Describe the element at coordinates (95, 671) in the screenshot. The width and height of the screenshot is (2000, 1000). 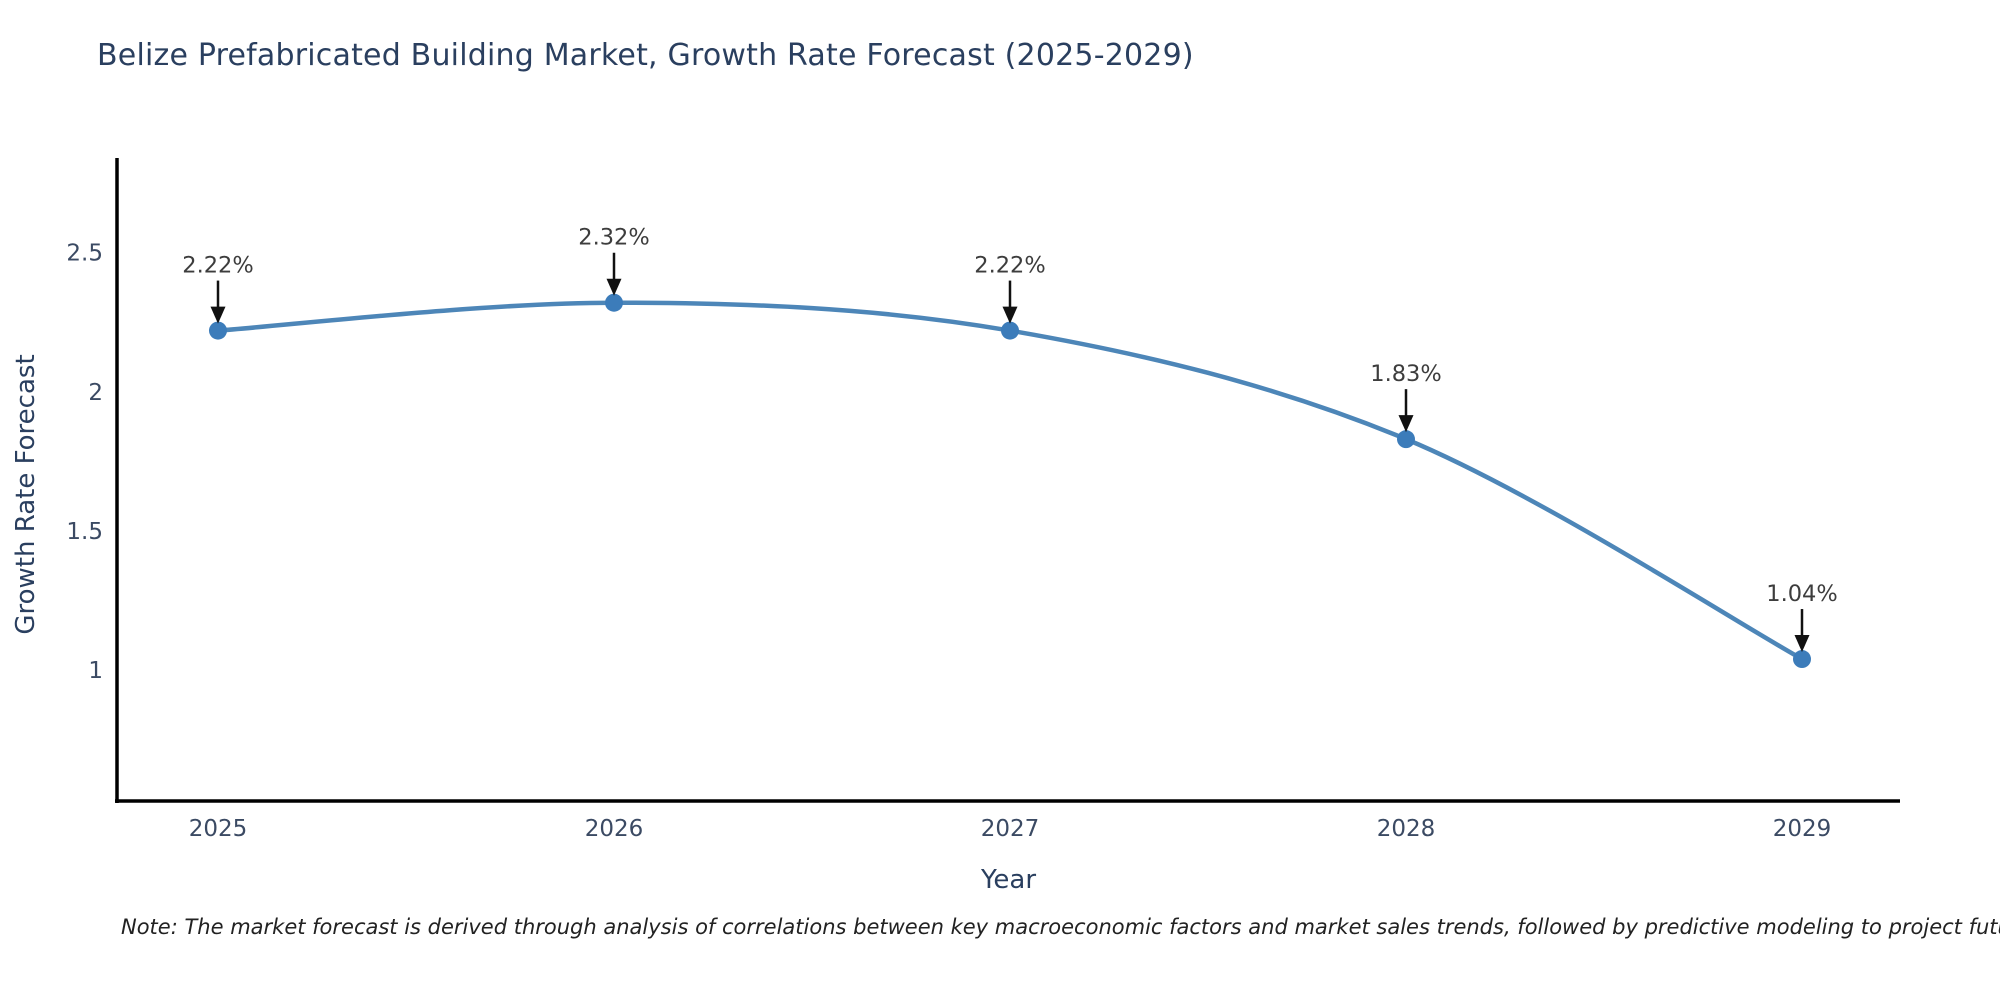
I see `y-tick-label: 1` at that location.